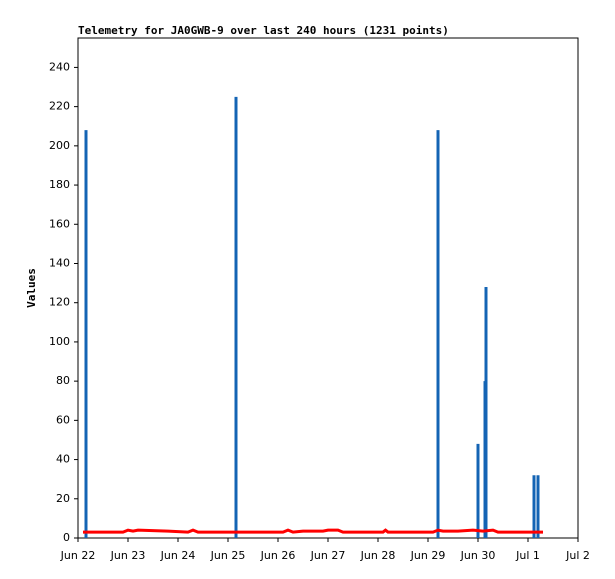 The height and width of the screenshot is (579, 615). I want to click on y-tick-label: 220, so click(59, 106).